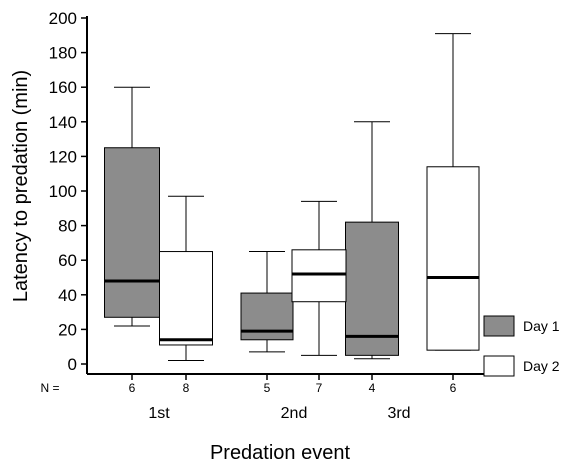 This screenshot has width=578, height=469. What do you see at coordinates (49, 388) in the screenshot?
I see `n-label: N =` at bounding box center [49, 388].